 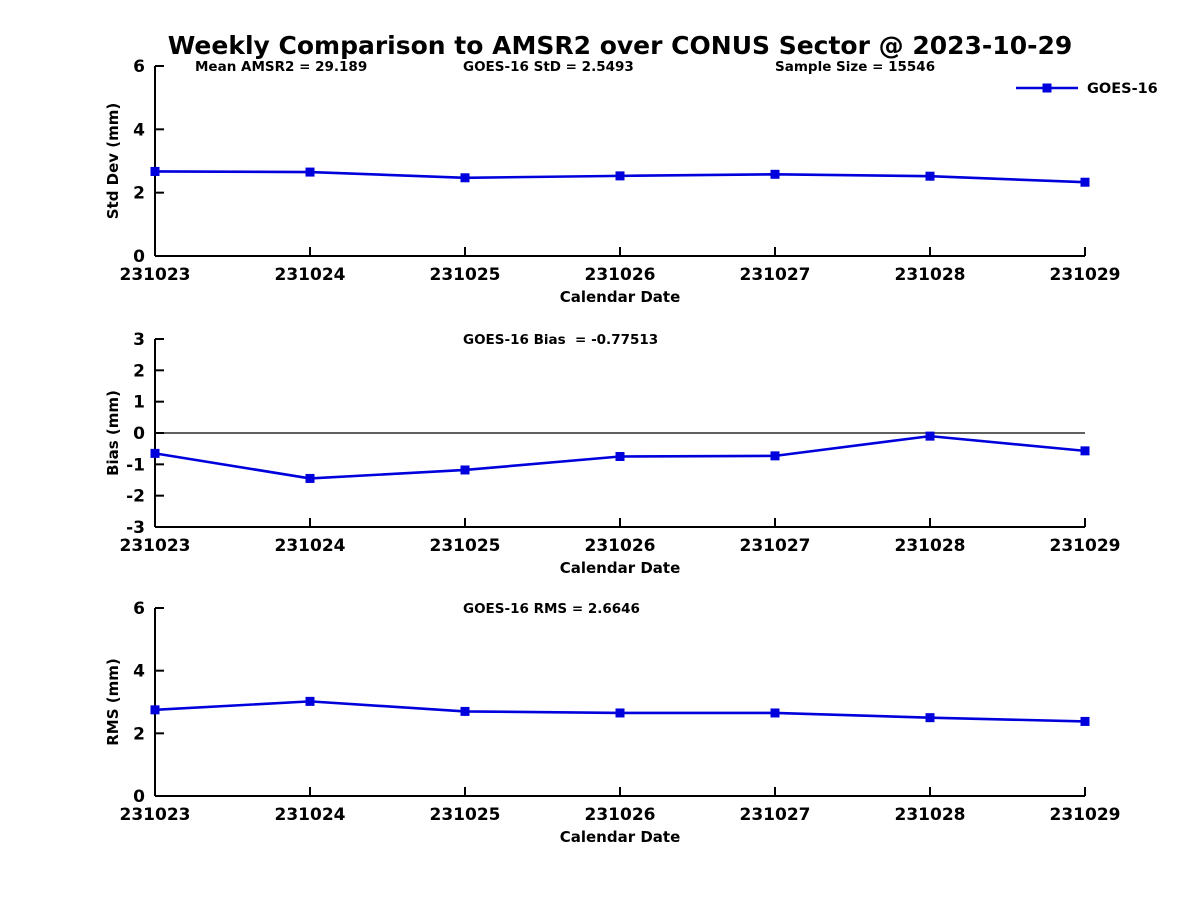 What do you see at coordinates (560, 340) in the screenshot?
I see `stat-annotation: GOES-16 Bias = -0.77513` at bounding box center [560, 340].